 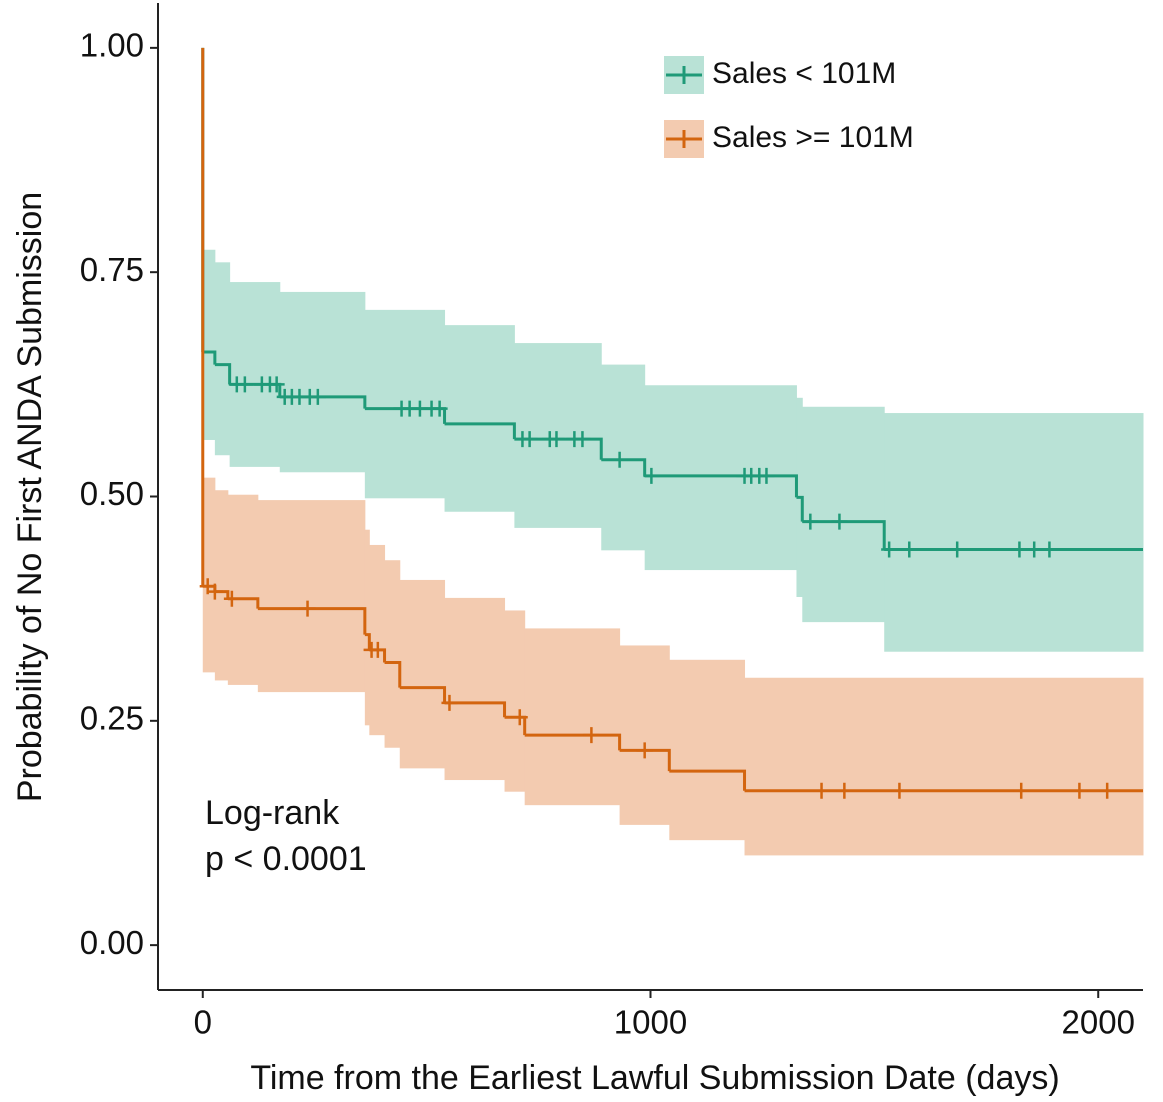 What do you see at coordinates (30, 497) in the screenshot?
I see `y-axis-title: Probability of No First ANDA Submission` at bounding box center [30, 497].